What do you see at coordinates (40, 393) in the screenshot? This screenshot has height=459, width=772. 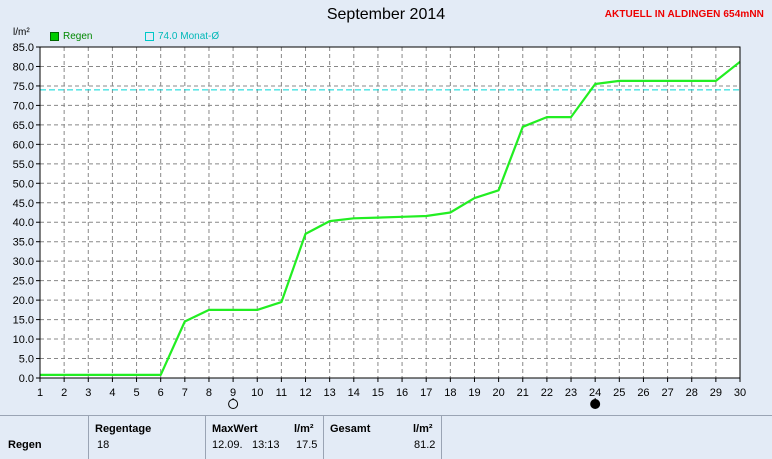 I see `x-tick-label: 1` at bounding box center [40, 393].